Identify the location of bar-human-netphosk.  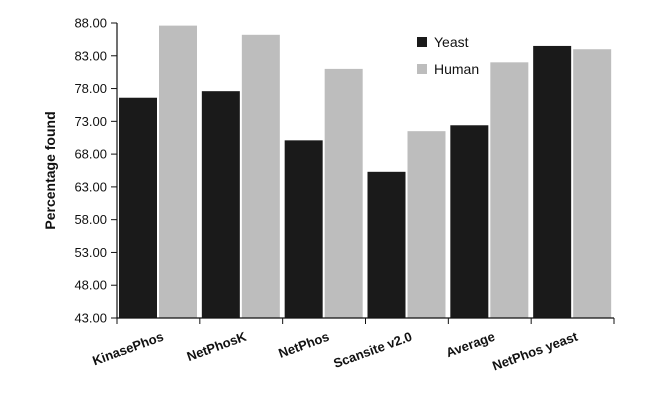
(260, 176).